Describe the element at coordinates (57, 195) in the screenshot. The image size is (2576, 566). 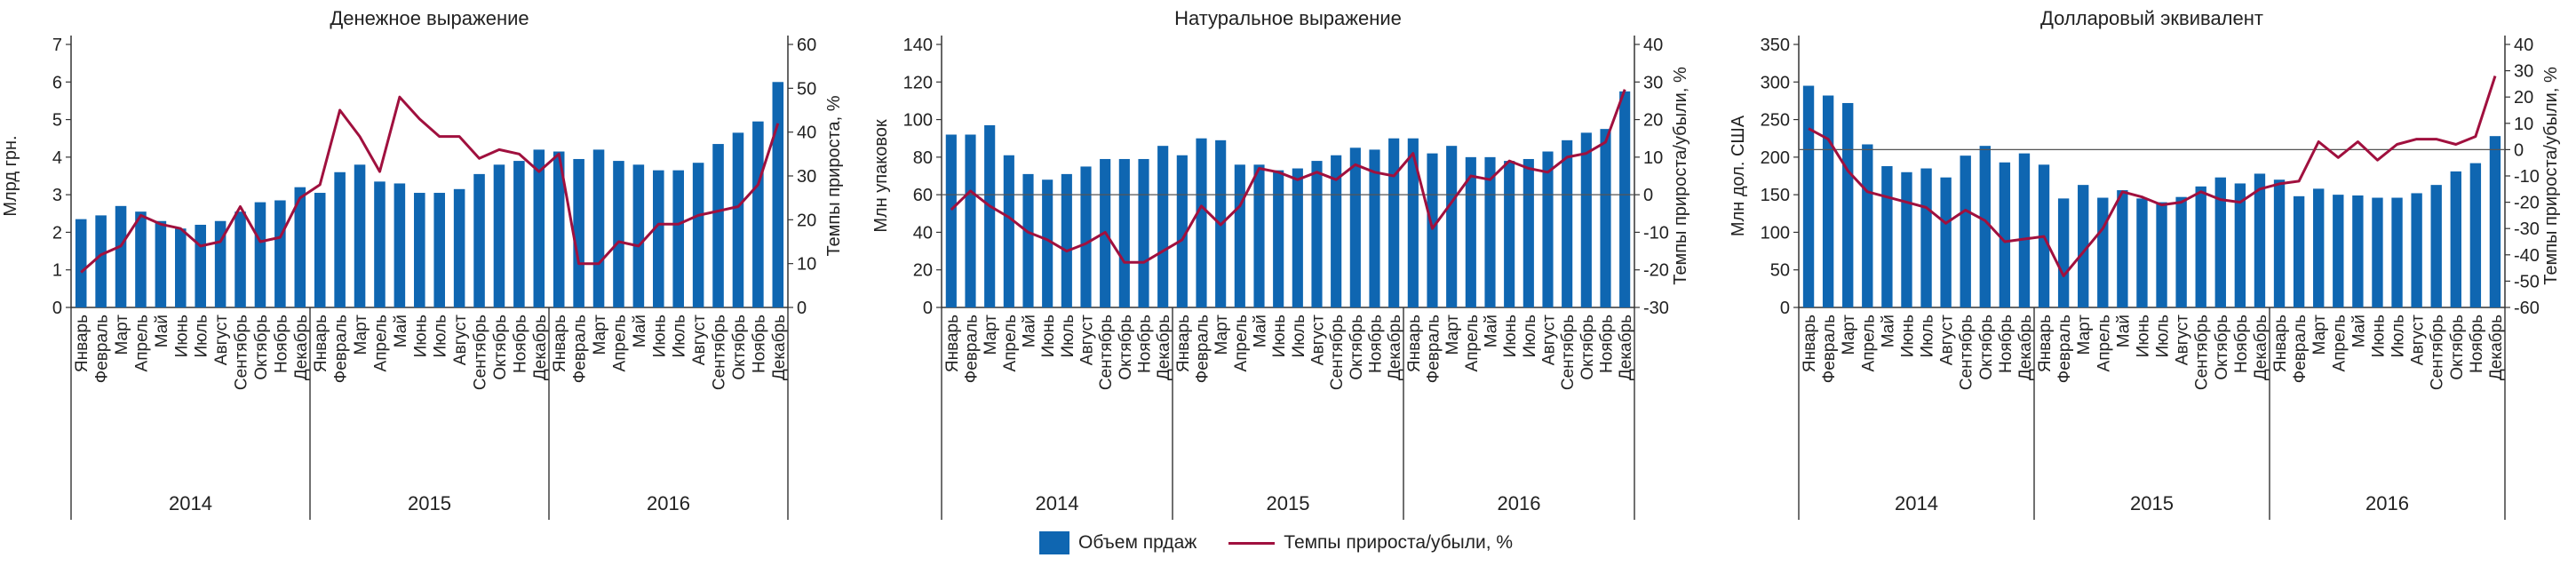
I see `y-tick-label: 3` at that location.